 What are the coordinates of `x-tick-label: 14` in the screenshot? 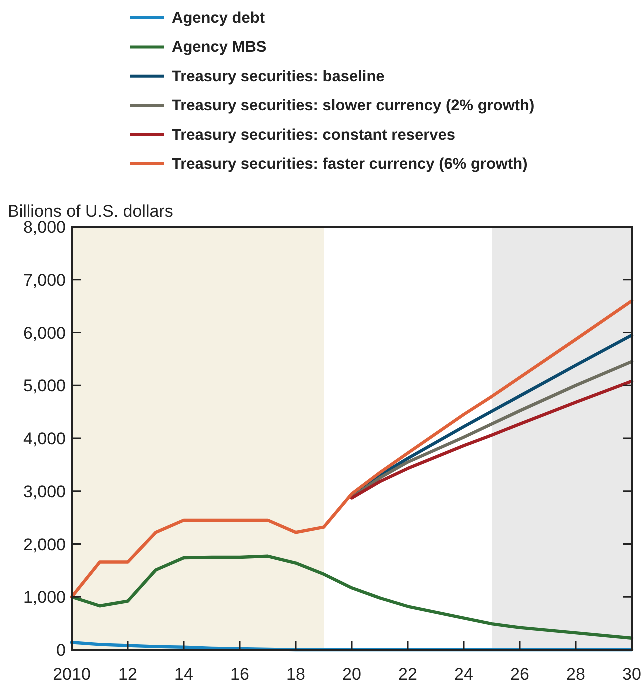 It's located at (184, 674).